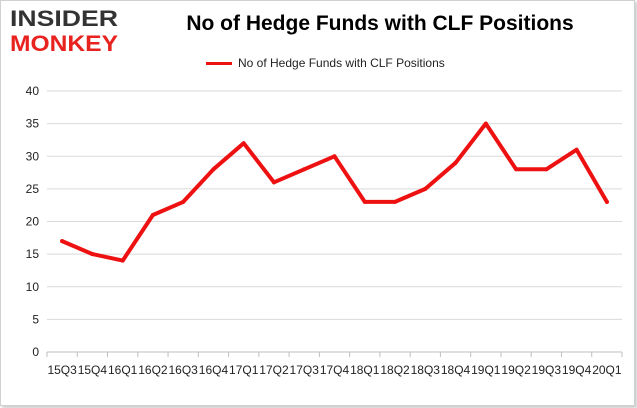 The image size is (637, 408). What do you see at coordinates (607, 370) in the screenshot?
I see `x-tick-label: 20Q1` at bounding box center [607, 370].